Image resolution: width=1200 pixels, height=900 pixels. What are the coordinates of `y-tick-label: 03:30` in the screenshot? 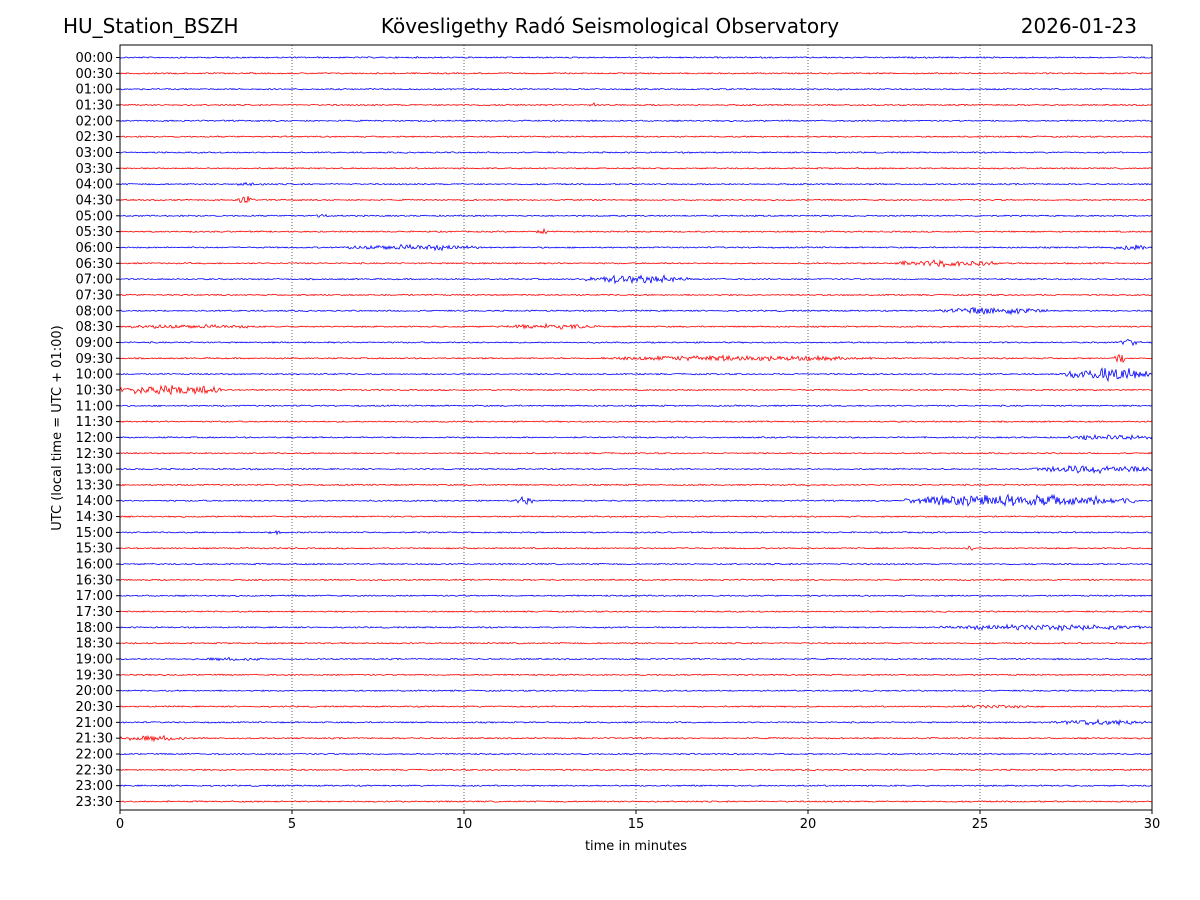 It's located at (94, 169).